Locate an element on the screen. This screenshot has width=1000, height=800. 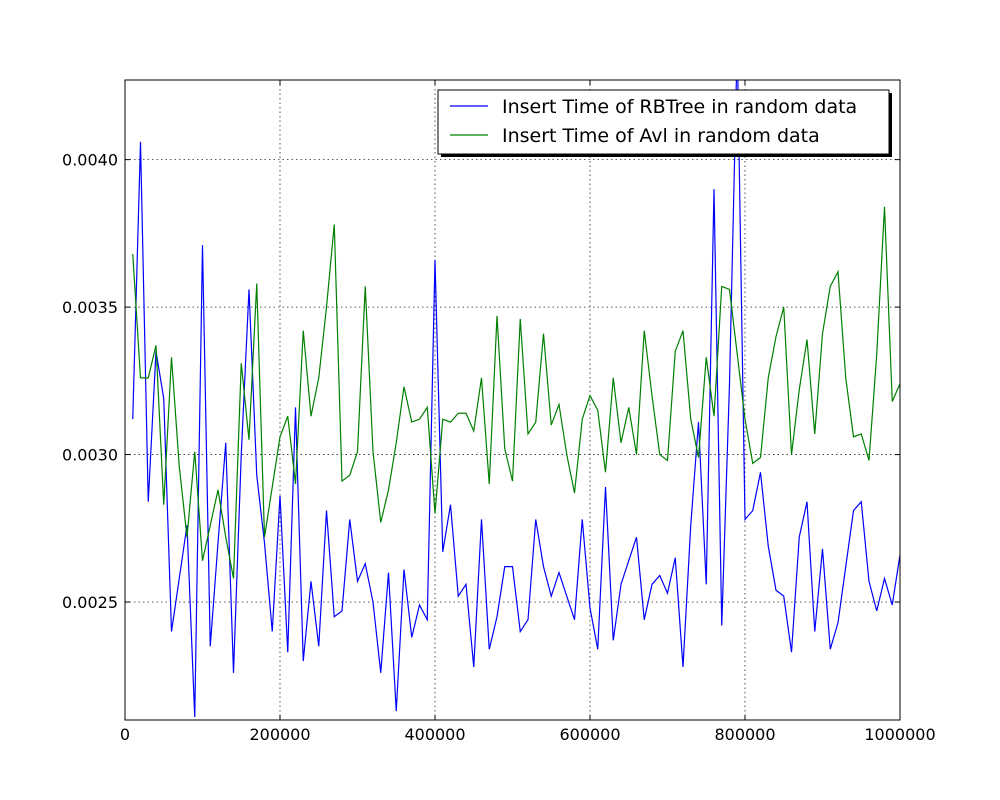
x-tick-label: 800000 is located at coordinates (744, 734).